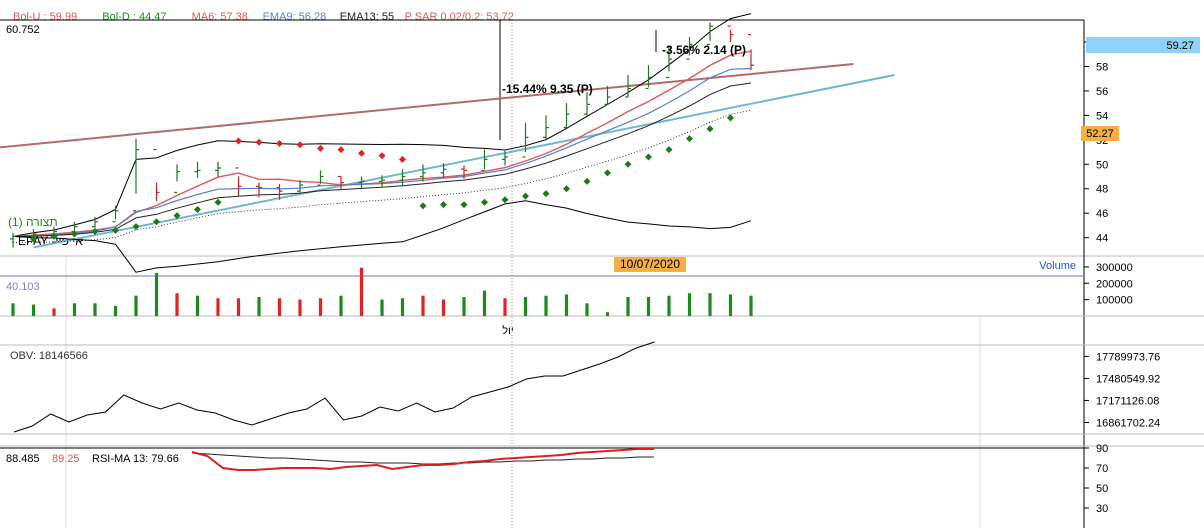 The image size is (1204, 528). I want to click on price-tick-label: 44, so click(1102, 239).